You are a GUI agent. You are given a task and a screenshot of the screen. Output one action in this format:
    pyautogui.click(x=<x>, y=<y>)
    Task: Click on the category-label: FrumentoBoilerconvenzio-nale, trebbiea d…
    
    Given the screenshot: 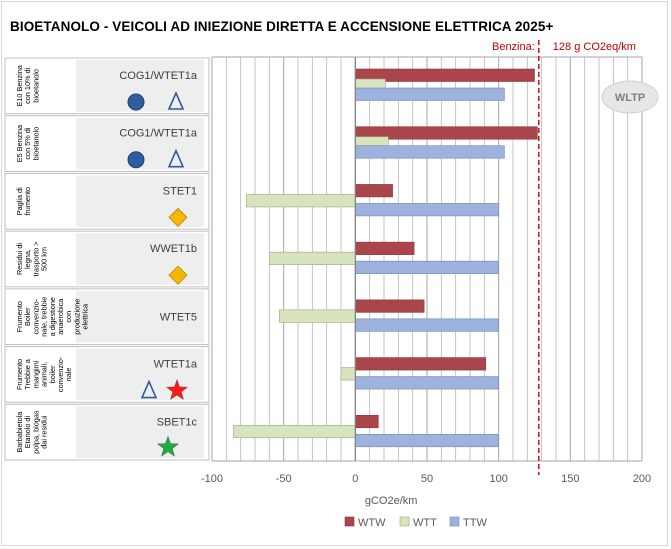 What is the action you would take?
    pyautogui.click(x=52, y=317)
    